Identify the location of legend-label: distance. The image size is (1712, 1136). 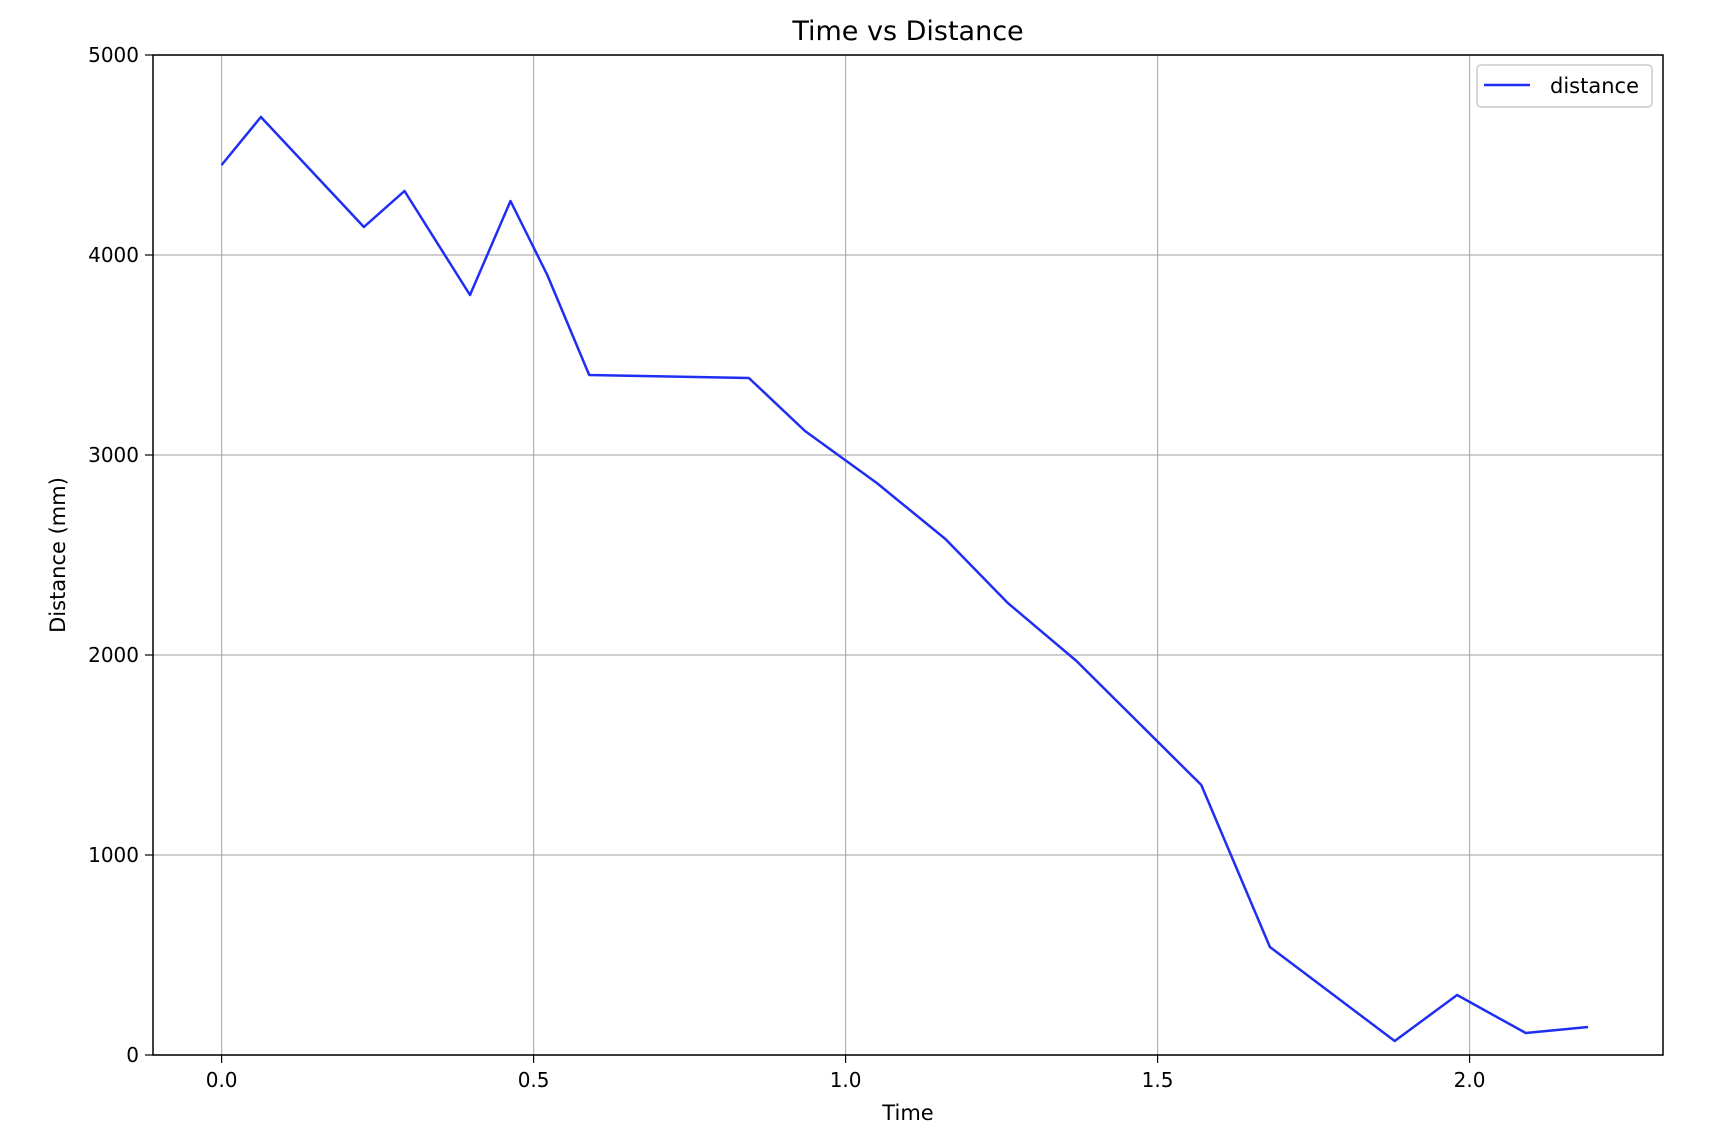
(1594, 86).